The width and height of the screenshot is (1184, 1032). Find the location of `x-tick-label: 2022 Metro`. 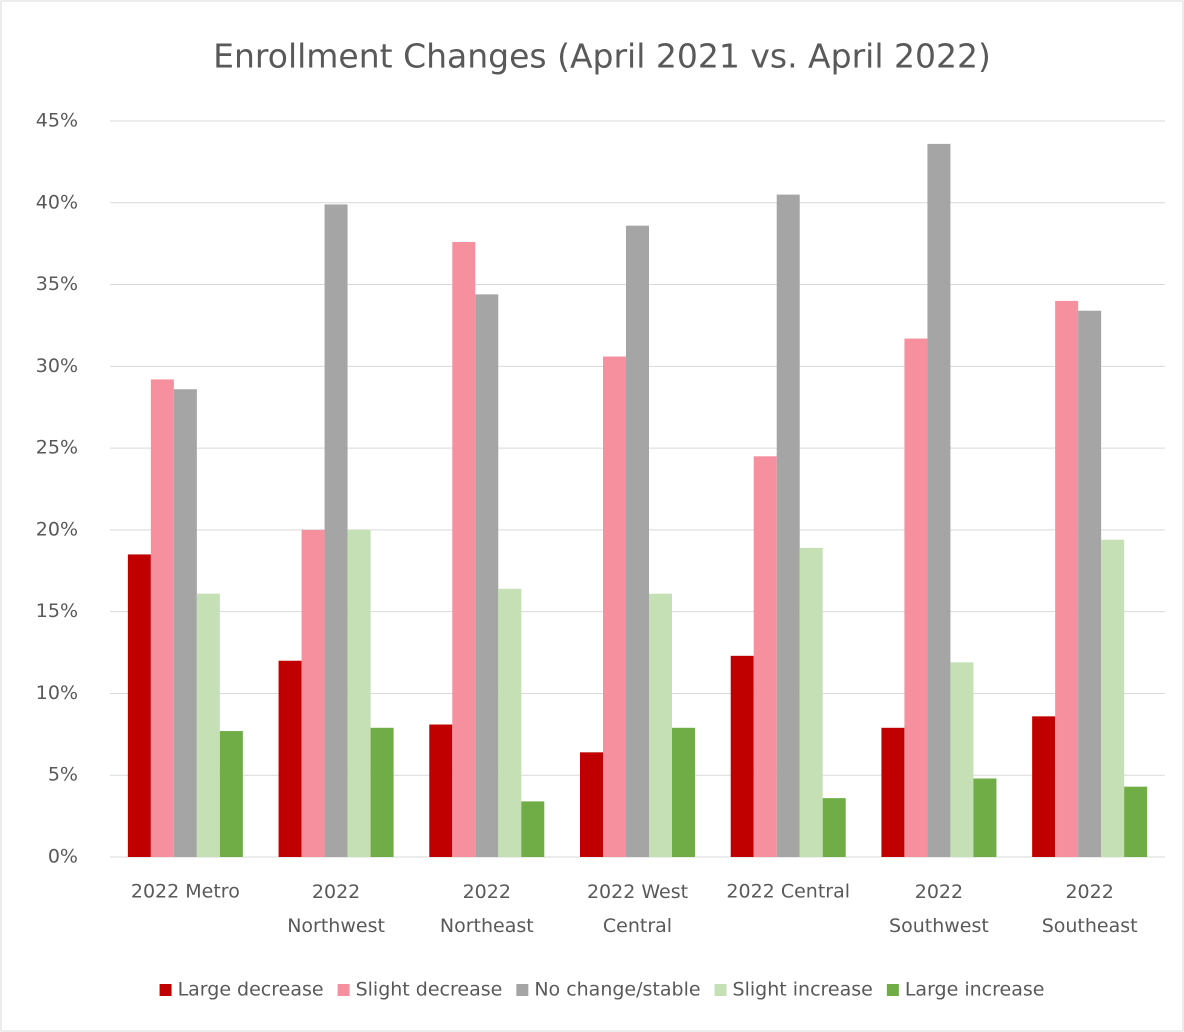

x-tick-label: 2022 Metro is located at coordinates (185, 892).